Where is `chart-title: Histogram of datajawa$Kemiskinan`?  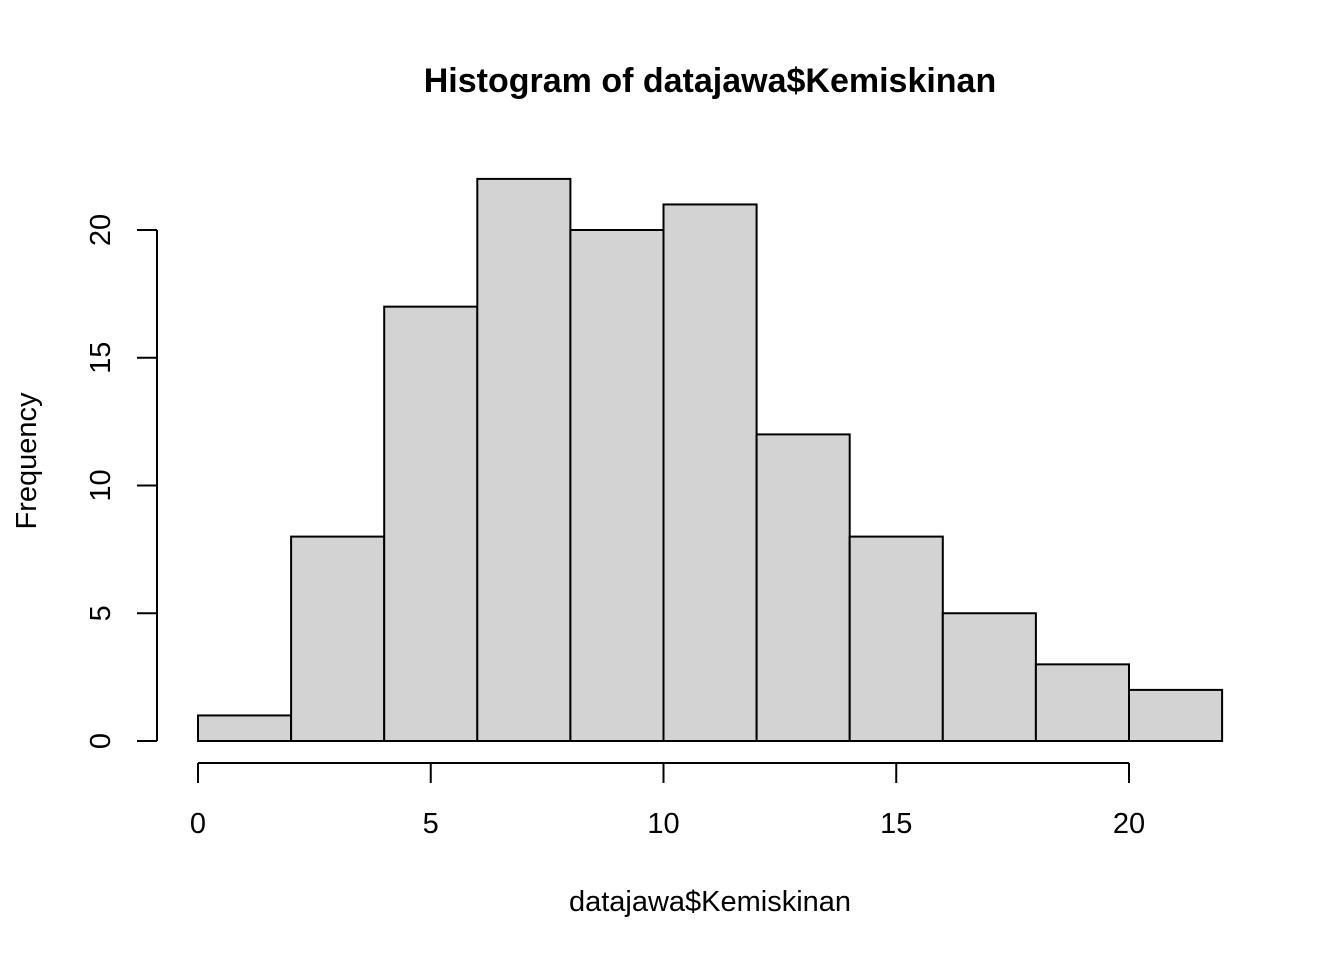
chart-title: Histogram of datajawa$Kemiskinan is located at coordinates (710, 81).